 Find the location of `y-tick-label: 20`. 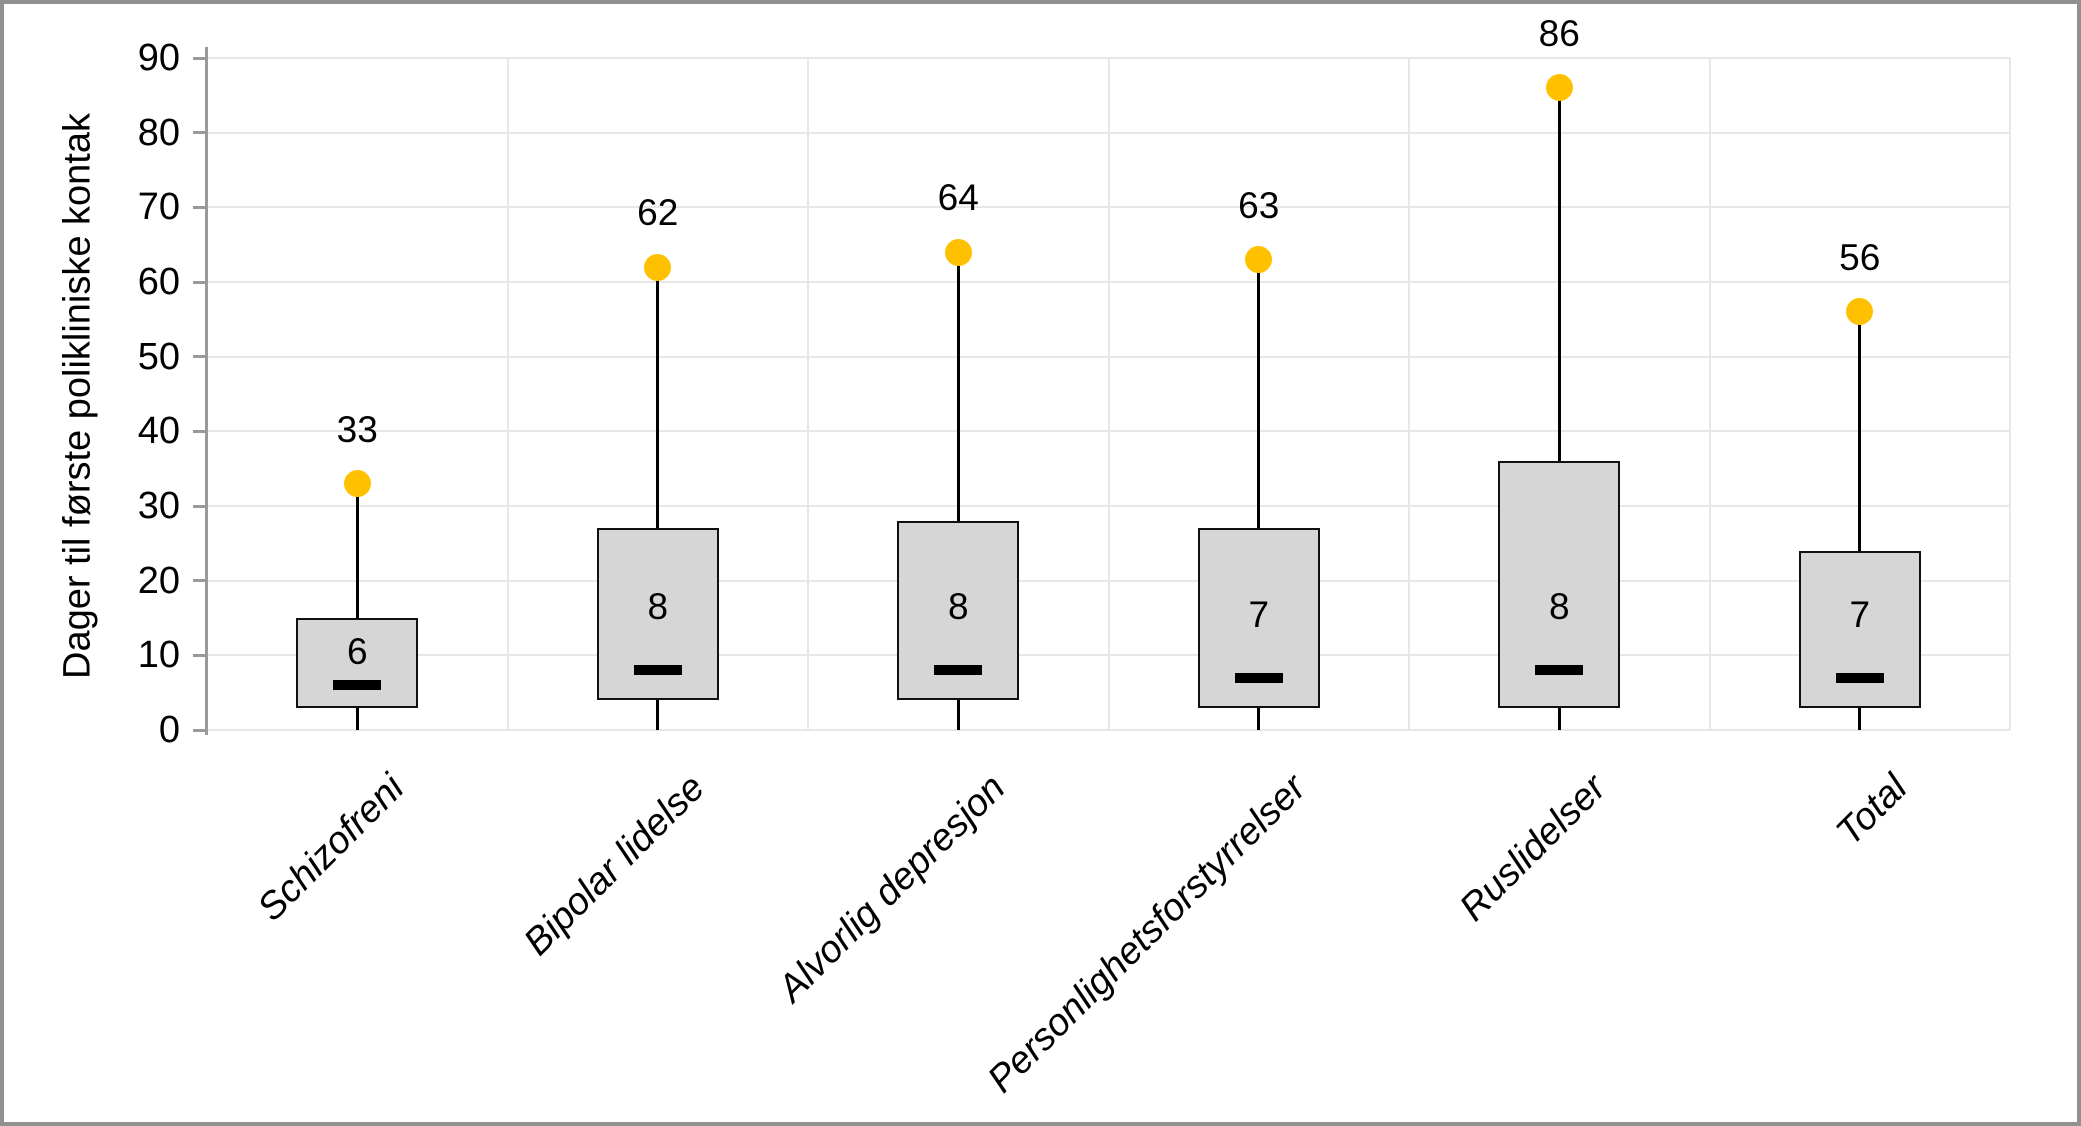

y-tick-label: 20 is located at coordinates (158, 580).